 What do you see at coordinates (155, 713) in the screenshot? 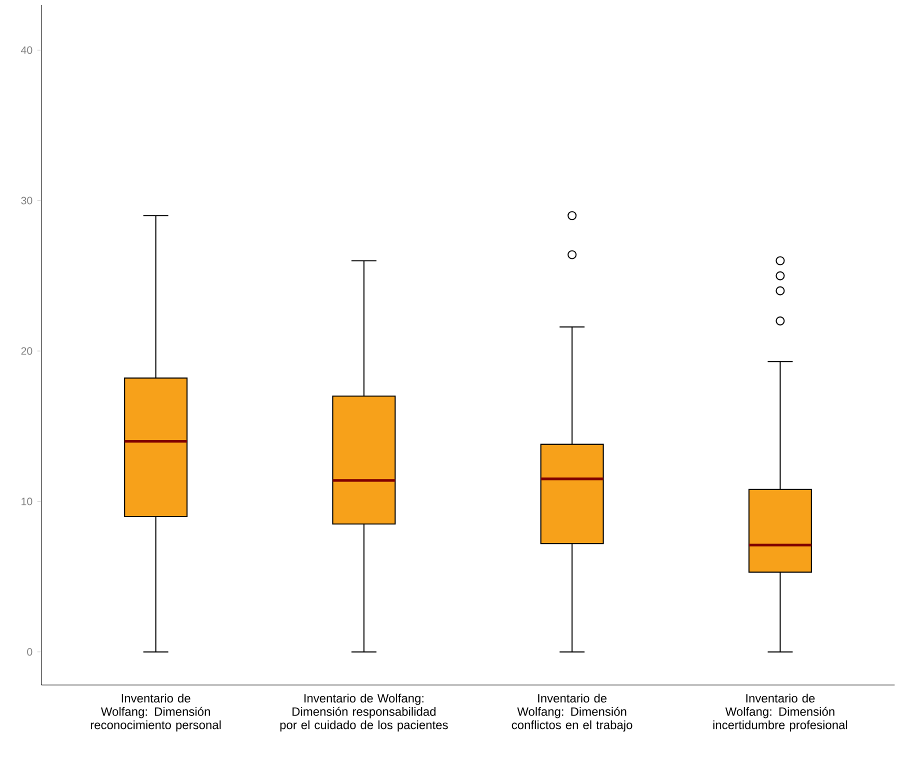
I see `x-tick-label: Inventario de Wolfang: Dimensión reconocimiento personal` at bounding box center [155, 713].